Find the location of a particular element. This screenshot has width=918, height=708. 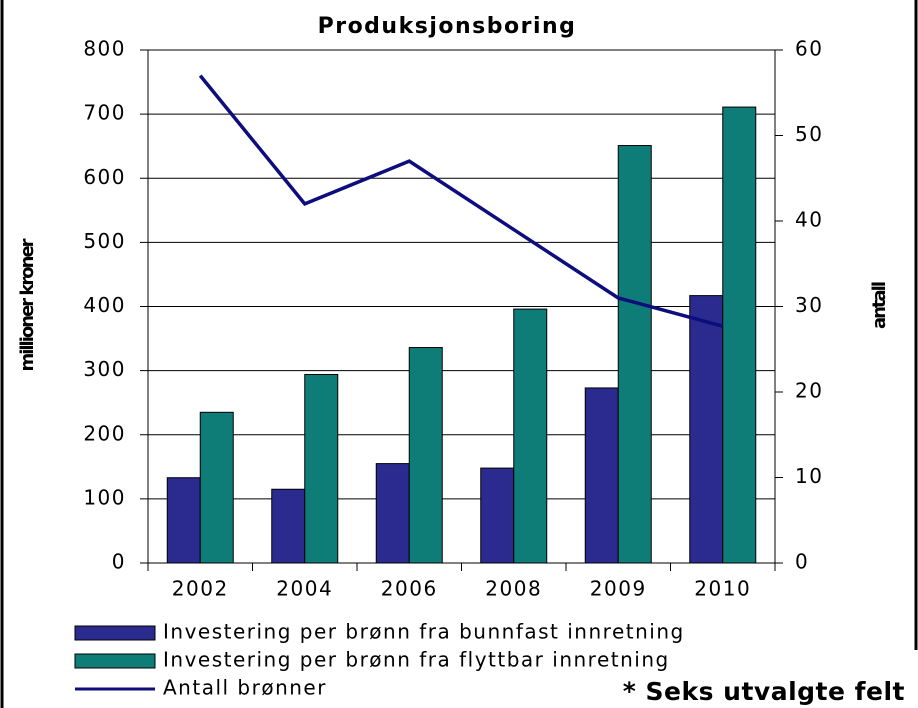

y-tick-label: 300 is located at coordinates (104, 369).